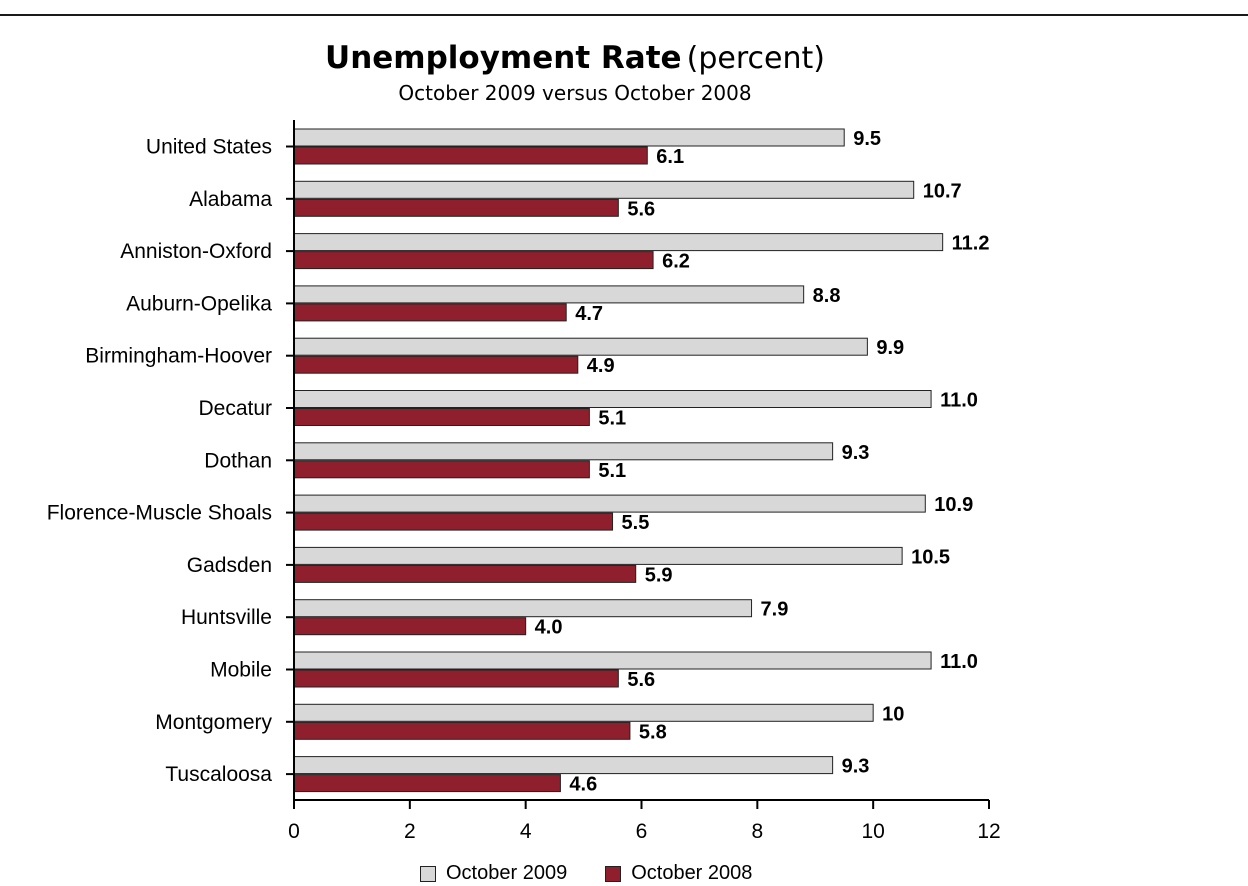  What do you see at coordinates (226, 617) in the screenshot?
I see `category-label-huntsville: Huntsville` at bounding box center [226, 617].